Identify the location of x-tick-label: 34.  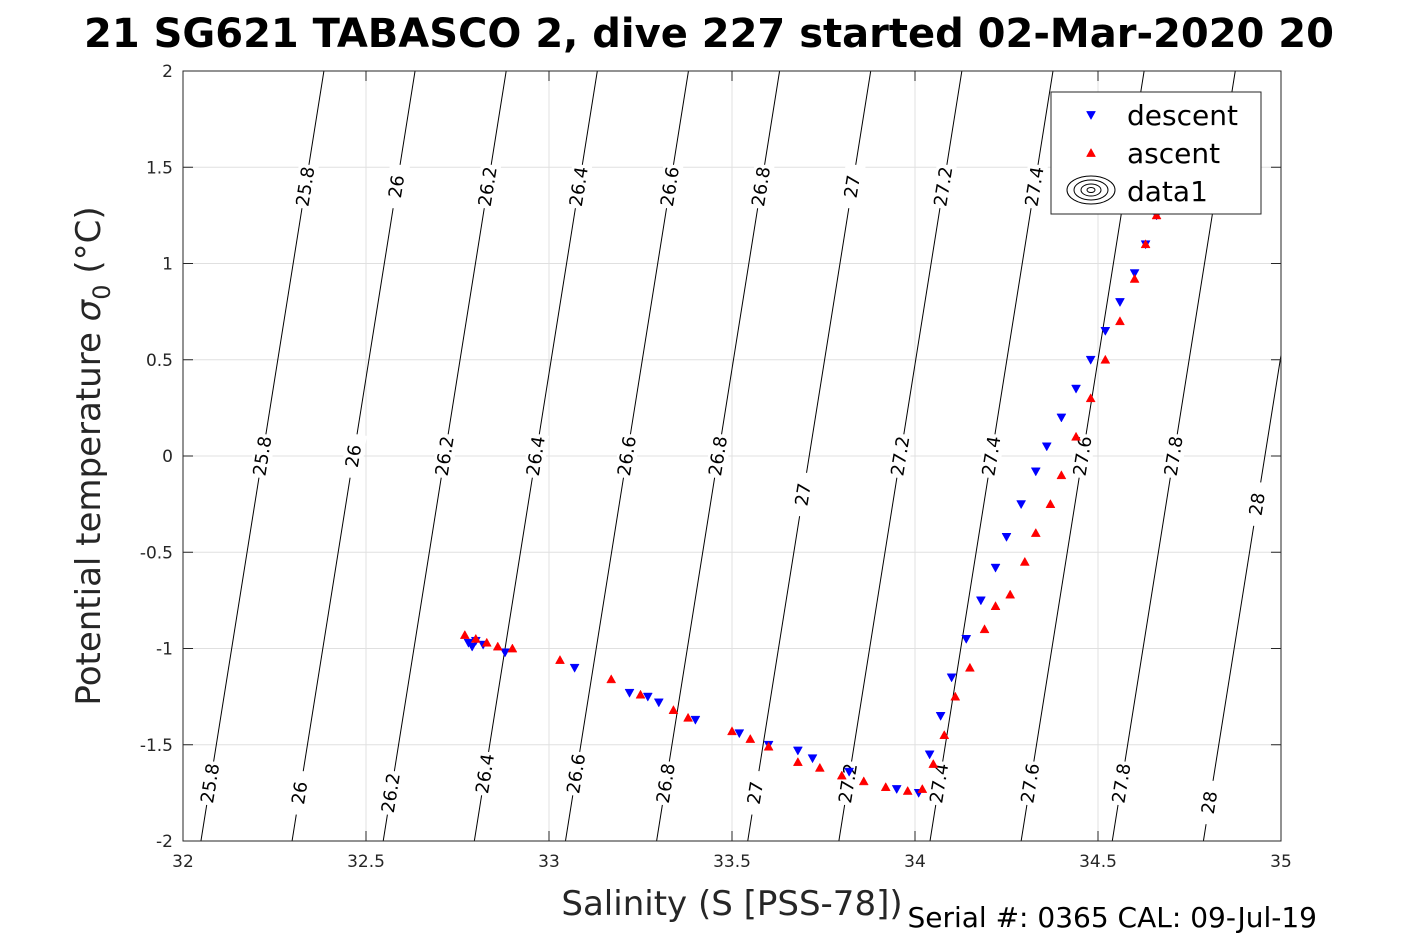
(915, 862).